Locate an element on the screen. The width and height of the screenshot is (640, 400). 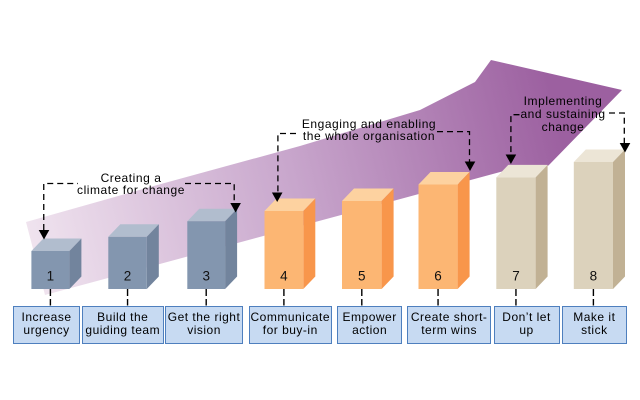
svg-text: 3 is located at coordinates (206, 276).